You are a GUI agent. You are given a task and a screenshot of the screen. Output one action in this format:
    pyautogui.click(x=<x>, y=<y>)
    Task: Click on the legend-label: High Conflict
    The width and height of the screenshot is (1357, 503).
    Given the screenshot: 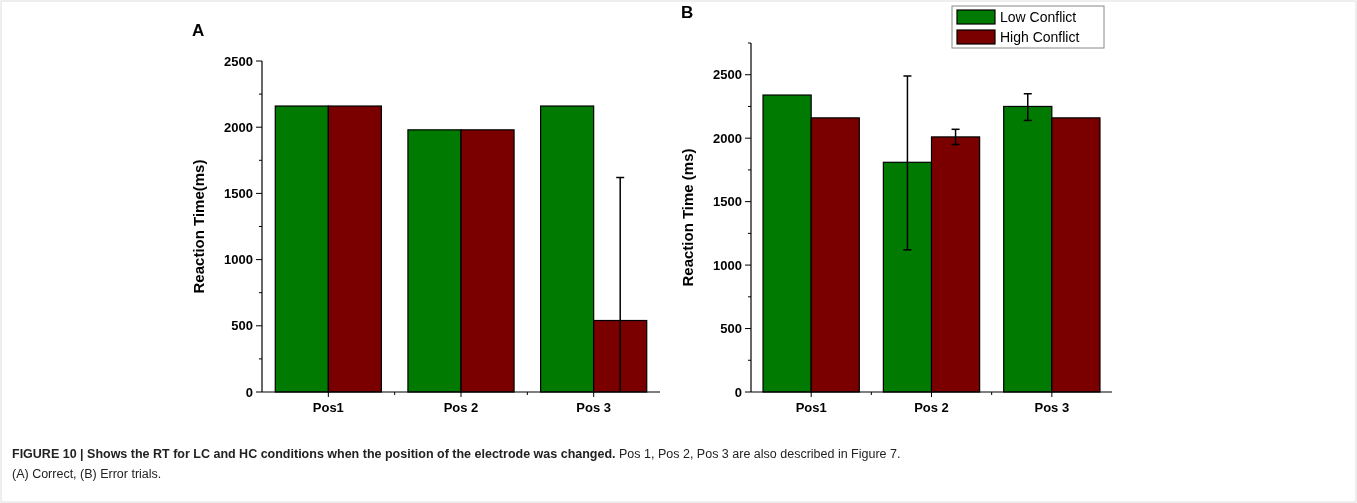 What is the action you would take?
    pyautogui.click(x=1040, y=36)
    